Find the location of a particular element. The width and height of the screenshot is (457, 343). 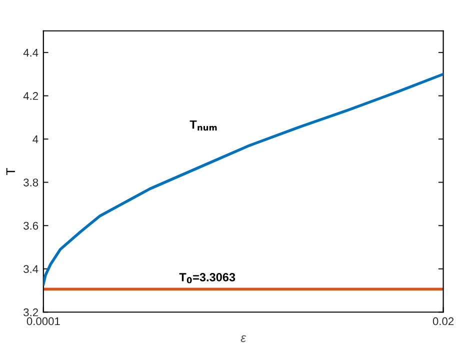

y-tick-label: 3.4 is located at coordinates (31, 269).